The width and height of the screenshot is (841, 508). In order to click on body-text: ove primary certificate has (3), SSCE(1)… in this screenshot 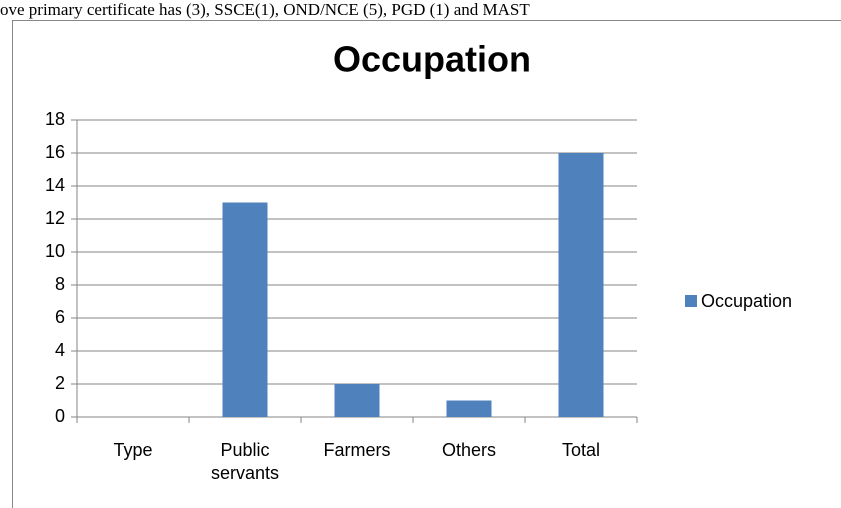, I will do `click(265, 9)`.